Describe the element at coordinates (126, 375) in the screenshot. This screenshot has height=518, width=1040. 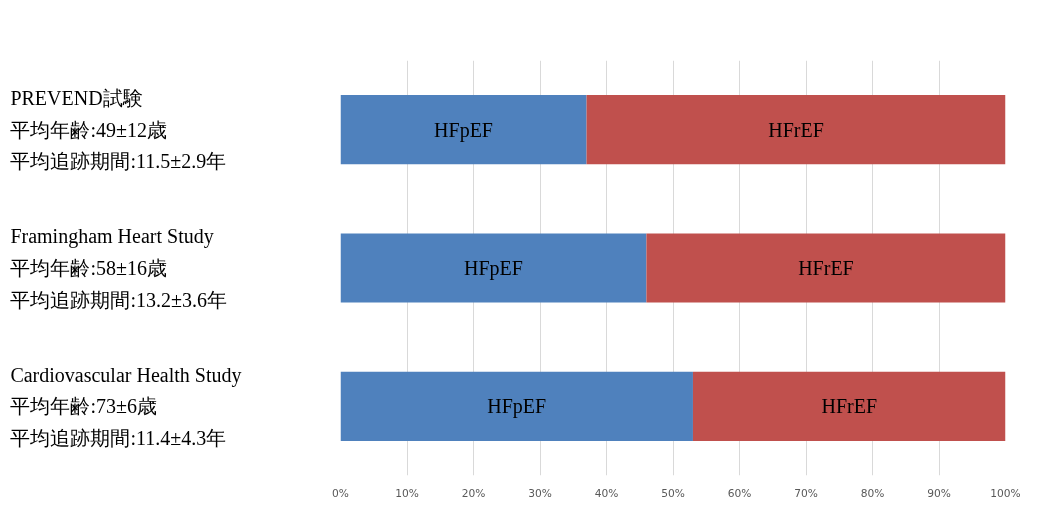
I see `y-tick-label: Cardiovascular Health Study` at that location.